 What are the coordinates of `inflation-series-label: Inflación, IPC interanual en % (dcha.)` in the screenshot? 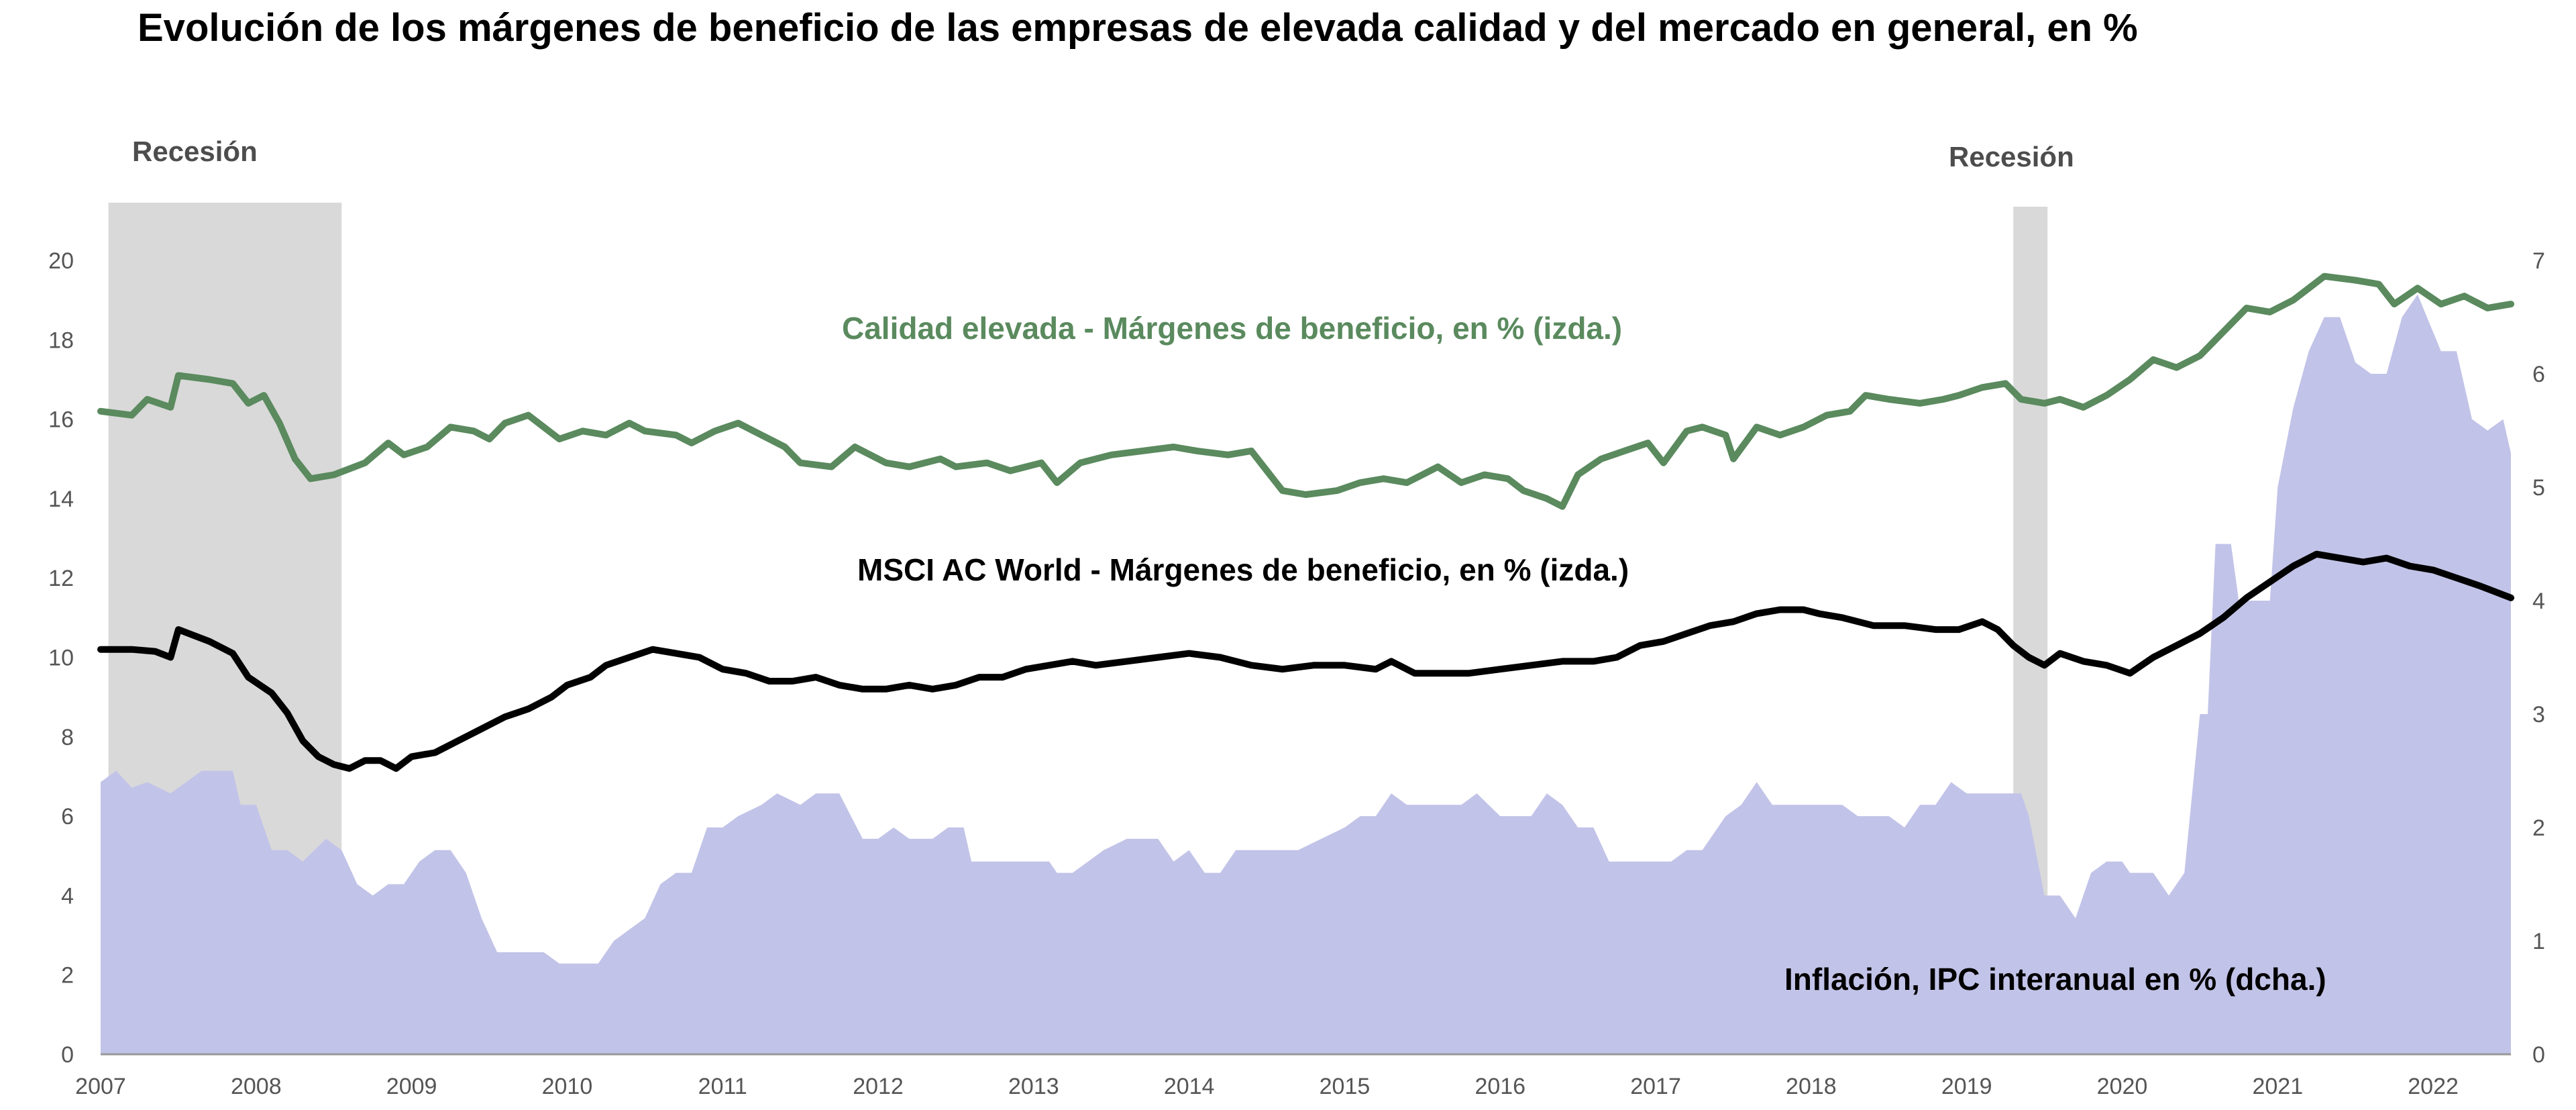 It's located at (2055, 979).